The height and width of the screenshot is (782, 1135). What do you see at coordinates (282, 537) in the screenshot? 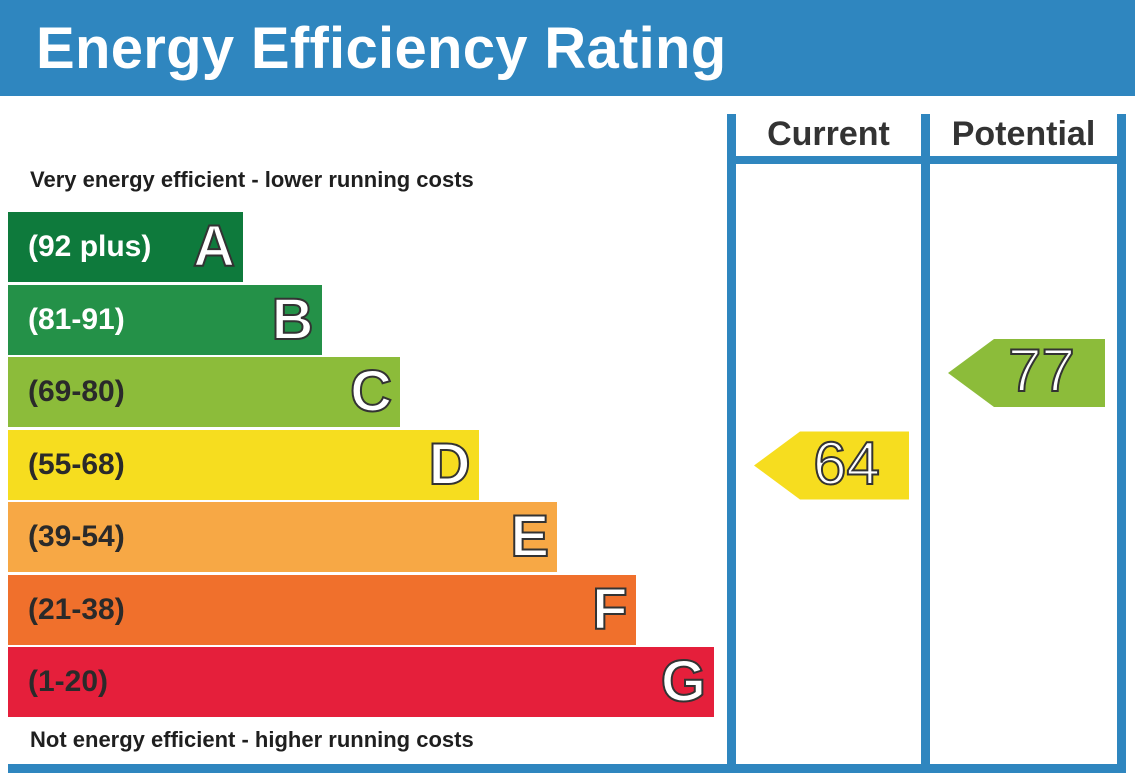
I see `band-e: (39-54) E` at bounding box center [282, 537].